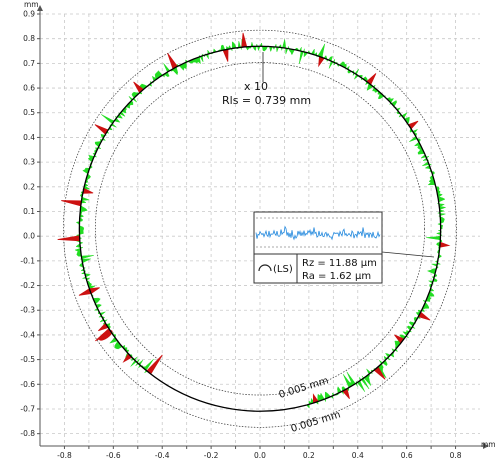 This screenshot has width=500, height=466. What do you see at coordinates (64, 455) in the screenshot?
I see `x-tick-label: -0.8` at bounding box center [64, 455].